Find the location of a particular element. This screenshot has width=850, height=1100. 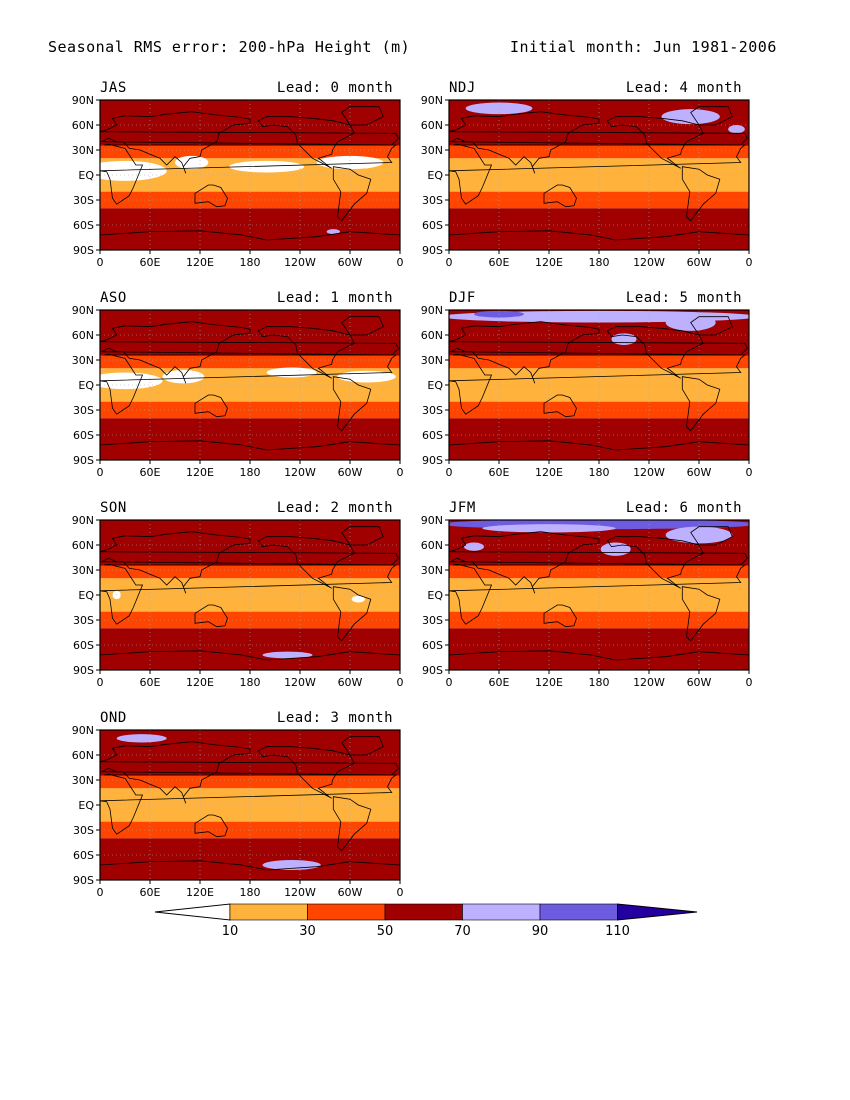

colorbar-level-label: 10 is located at coordinates (230, 931).